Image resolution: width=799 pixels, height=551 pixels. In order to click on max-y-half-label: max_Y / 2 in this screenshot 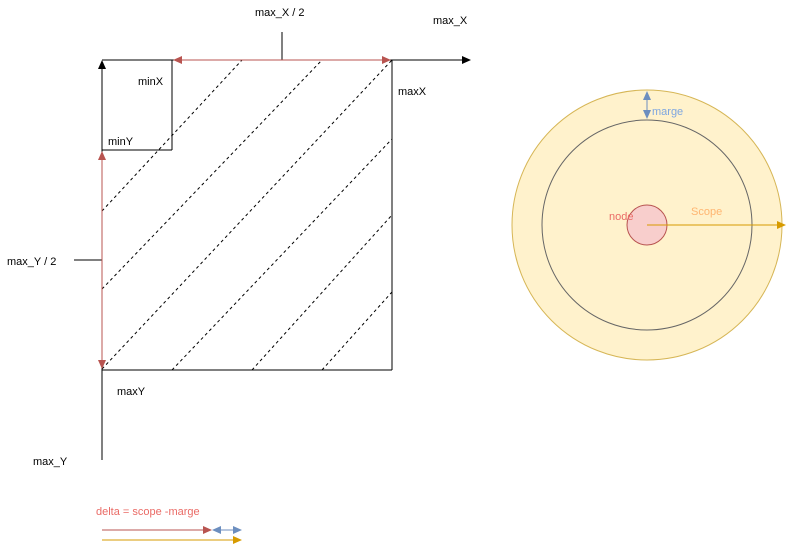, I will do `click(31, 262)`.